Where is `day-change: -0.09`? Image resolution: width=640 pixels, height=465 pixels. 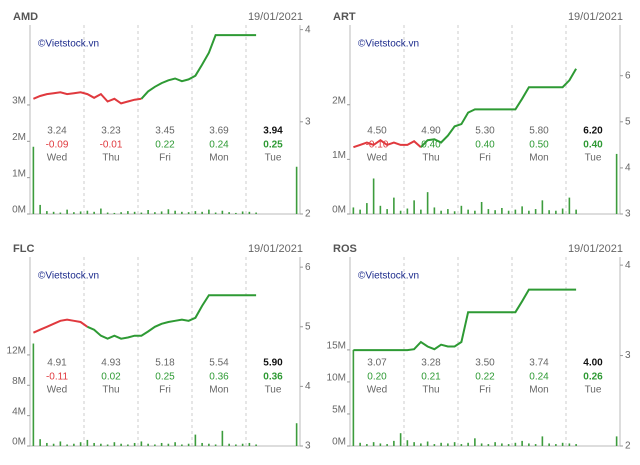
day-change: -0.09 is located at coordinates (57, 145).